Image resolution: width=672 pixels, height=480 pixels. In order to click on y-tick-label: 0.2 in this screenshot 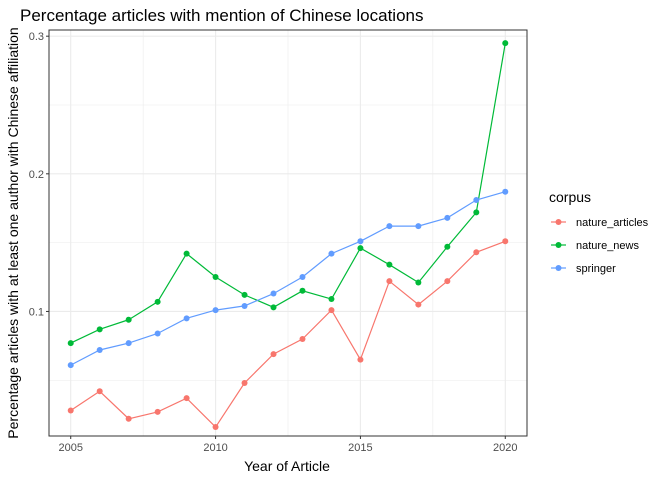, I will do `click(36, 175)`.